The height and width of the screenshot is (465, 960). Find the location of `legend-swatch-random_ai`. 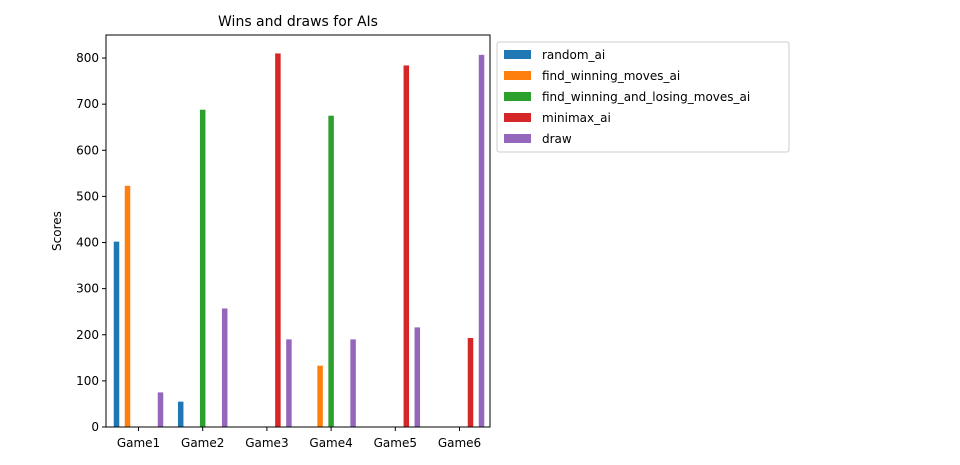

legend-swatch-random_ai is located at coordinates (517, 54).